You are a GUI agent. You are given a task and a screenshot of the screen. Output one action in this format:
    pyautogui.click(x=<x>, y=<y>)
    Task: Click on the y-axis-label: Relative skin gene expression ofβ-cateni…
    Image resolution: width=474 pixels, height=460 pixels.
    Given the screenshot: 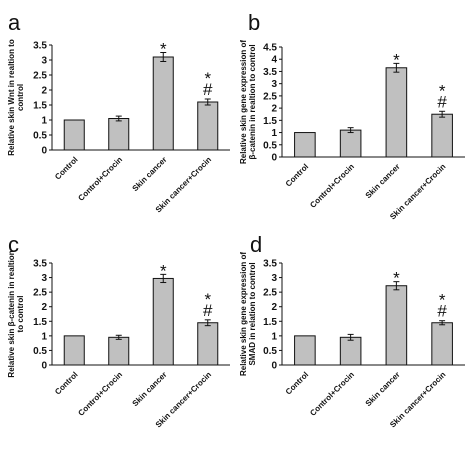 What is the action you would take?
    pyautogui.click(x=248, y=102)
    